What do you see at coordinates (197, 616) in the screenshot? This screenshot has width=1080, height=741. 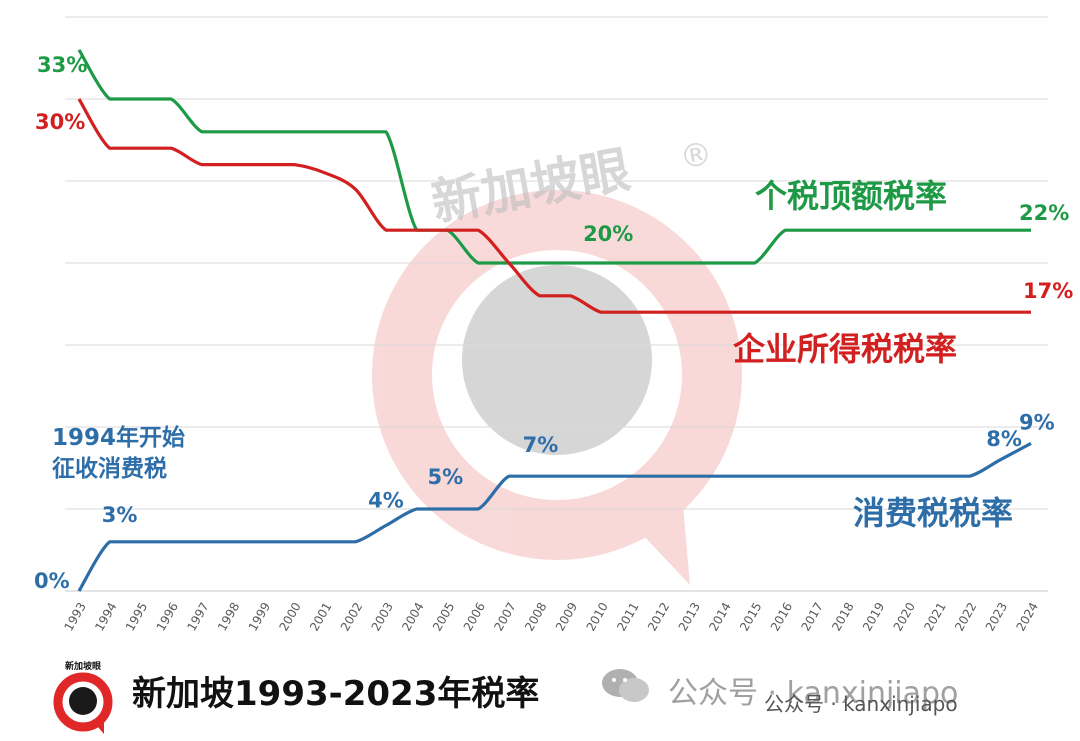 I see `x-tick-label: 1997` at bounding box center [197, 616].